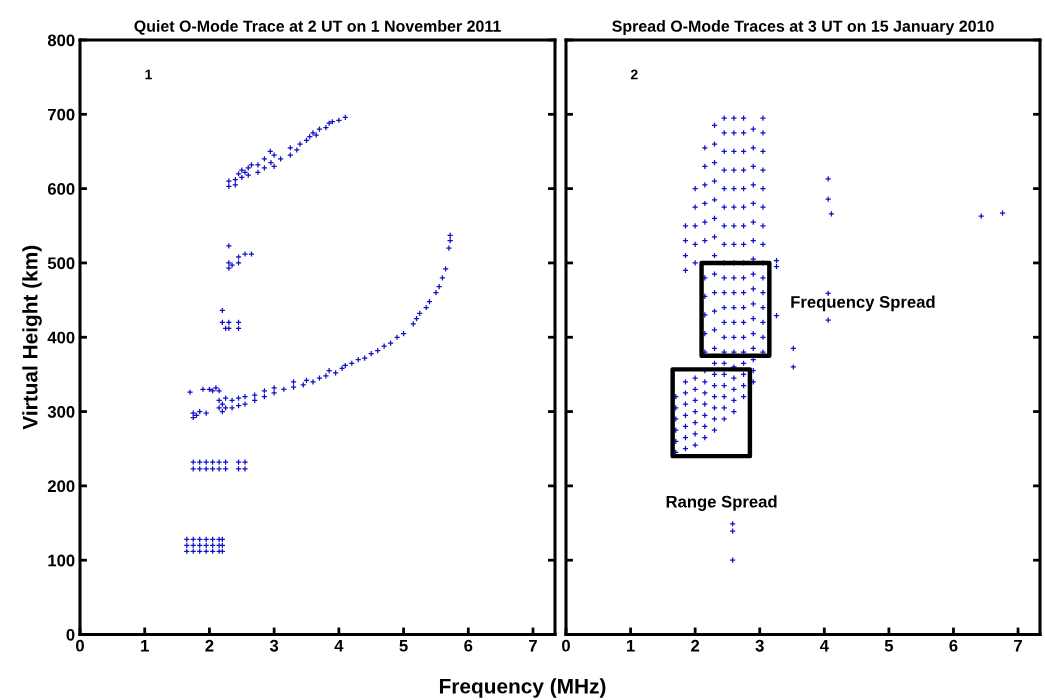  Describe the element at coordinates (721, 503) in the screenshot. I see `annotation: Range Spread` at that location.